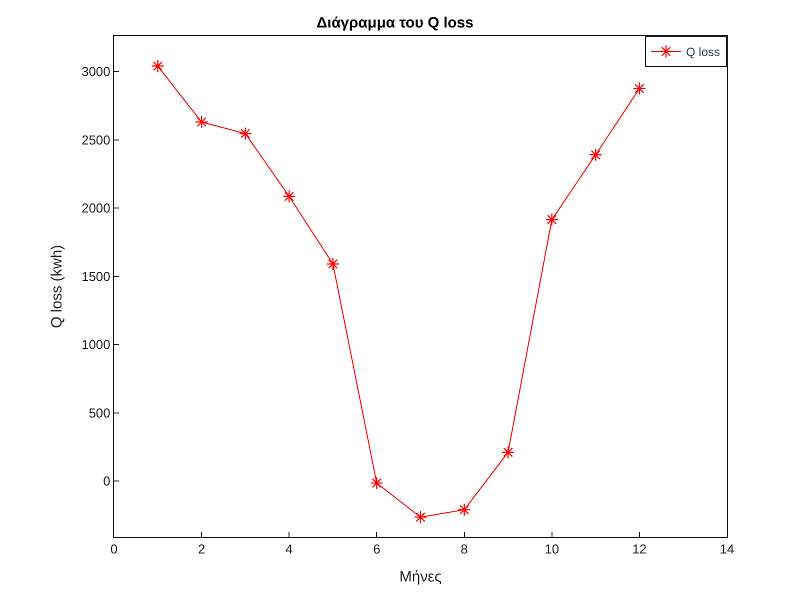  What do you see at coordinates (95, 72) in the screenshot?
I see `y-tick-label: 3000` at bounding box center [95, 72].